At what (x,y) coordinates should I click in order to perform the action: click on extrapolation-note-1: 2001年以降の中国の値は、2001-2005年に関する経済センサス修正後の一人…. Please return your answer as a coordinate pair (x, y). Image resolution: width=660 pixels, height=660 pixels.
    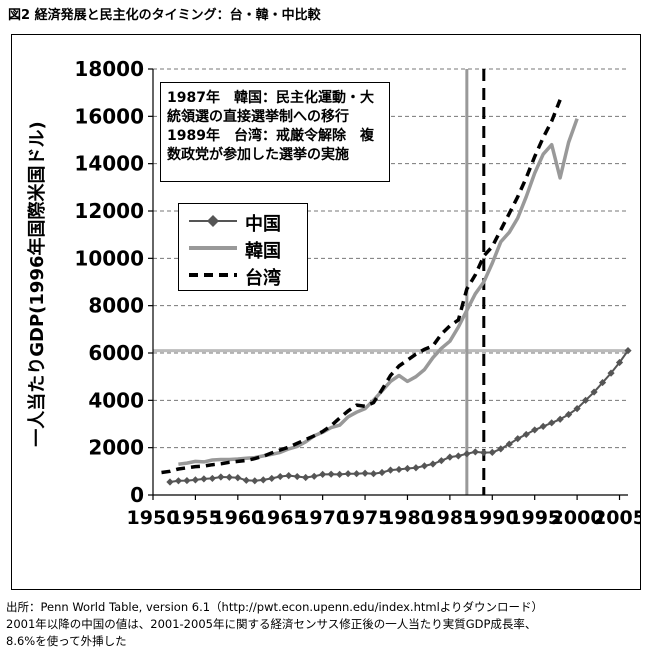
    Looking at the image, I should click on (271, 624).